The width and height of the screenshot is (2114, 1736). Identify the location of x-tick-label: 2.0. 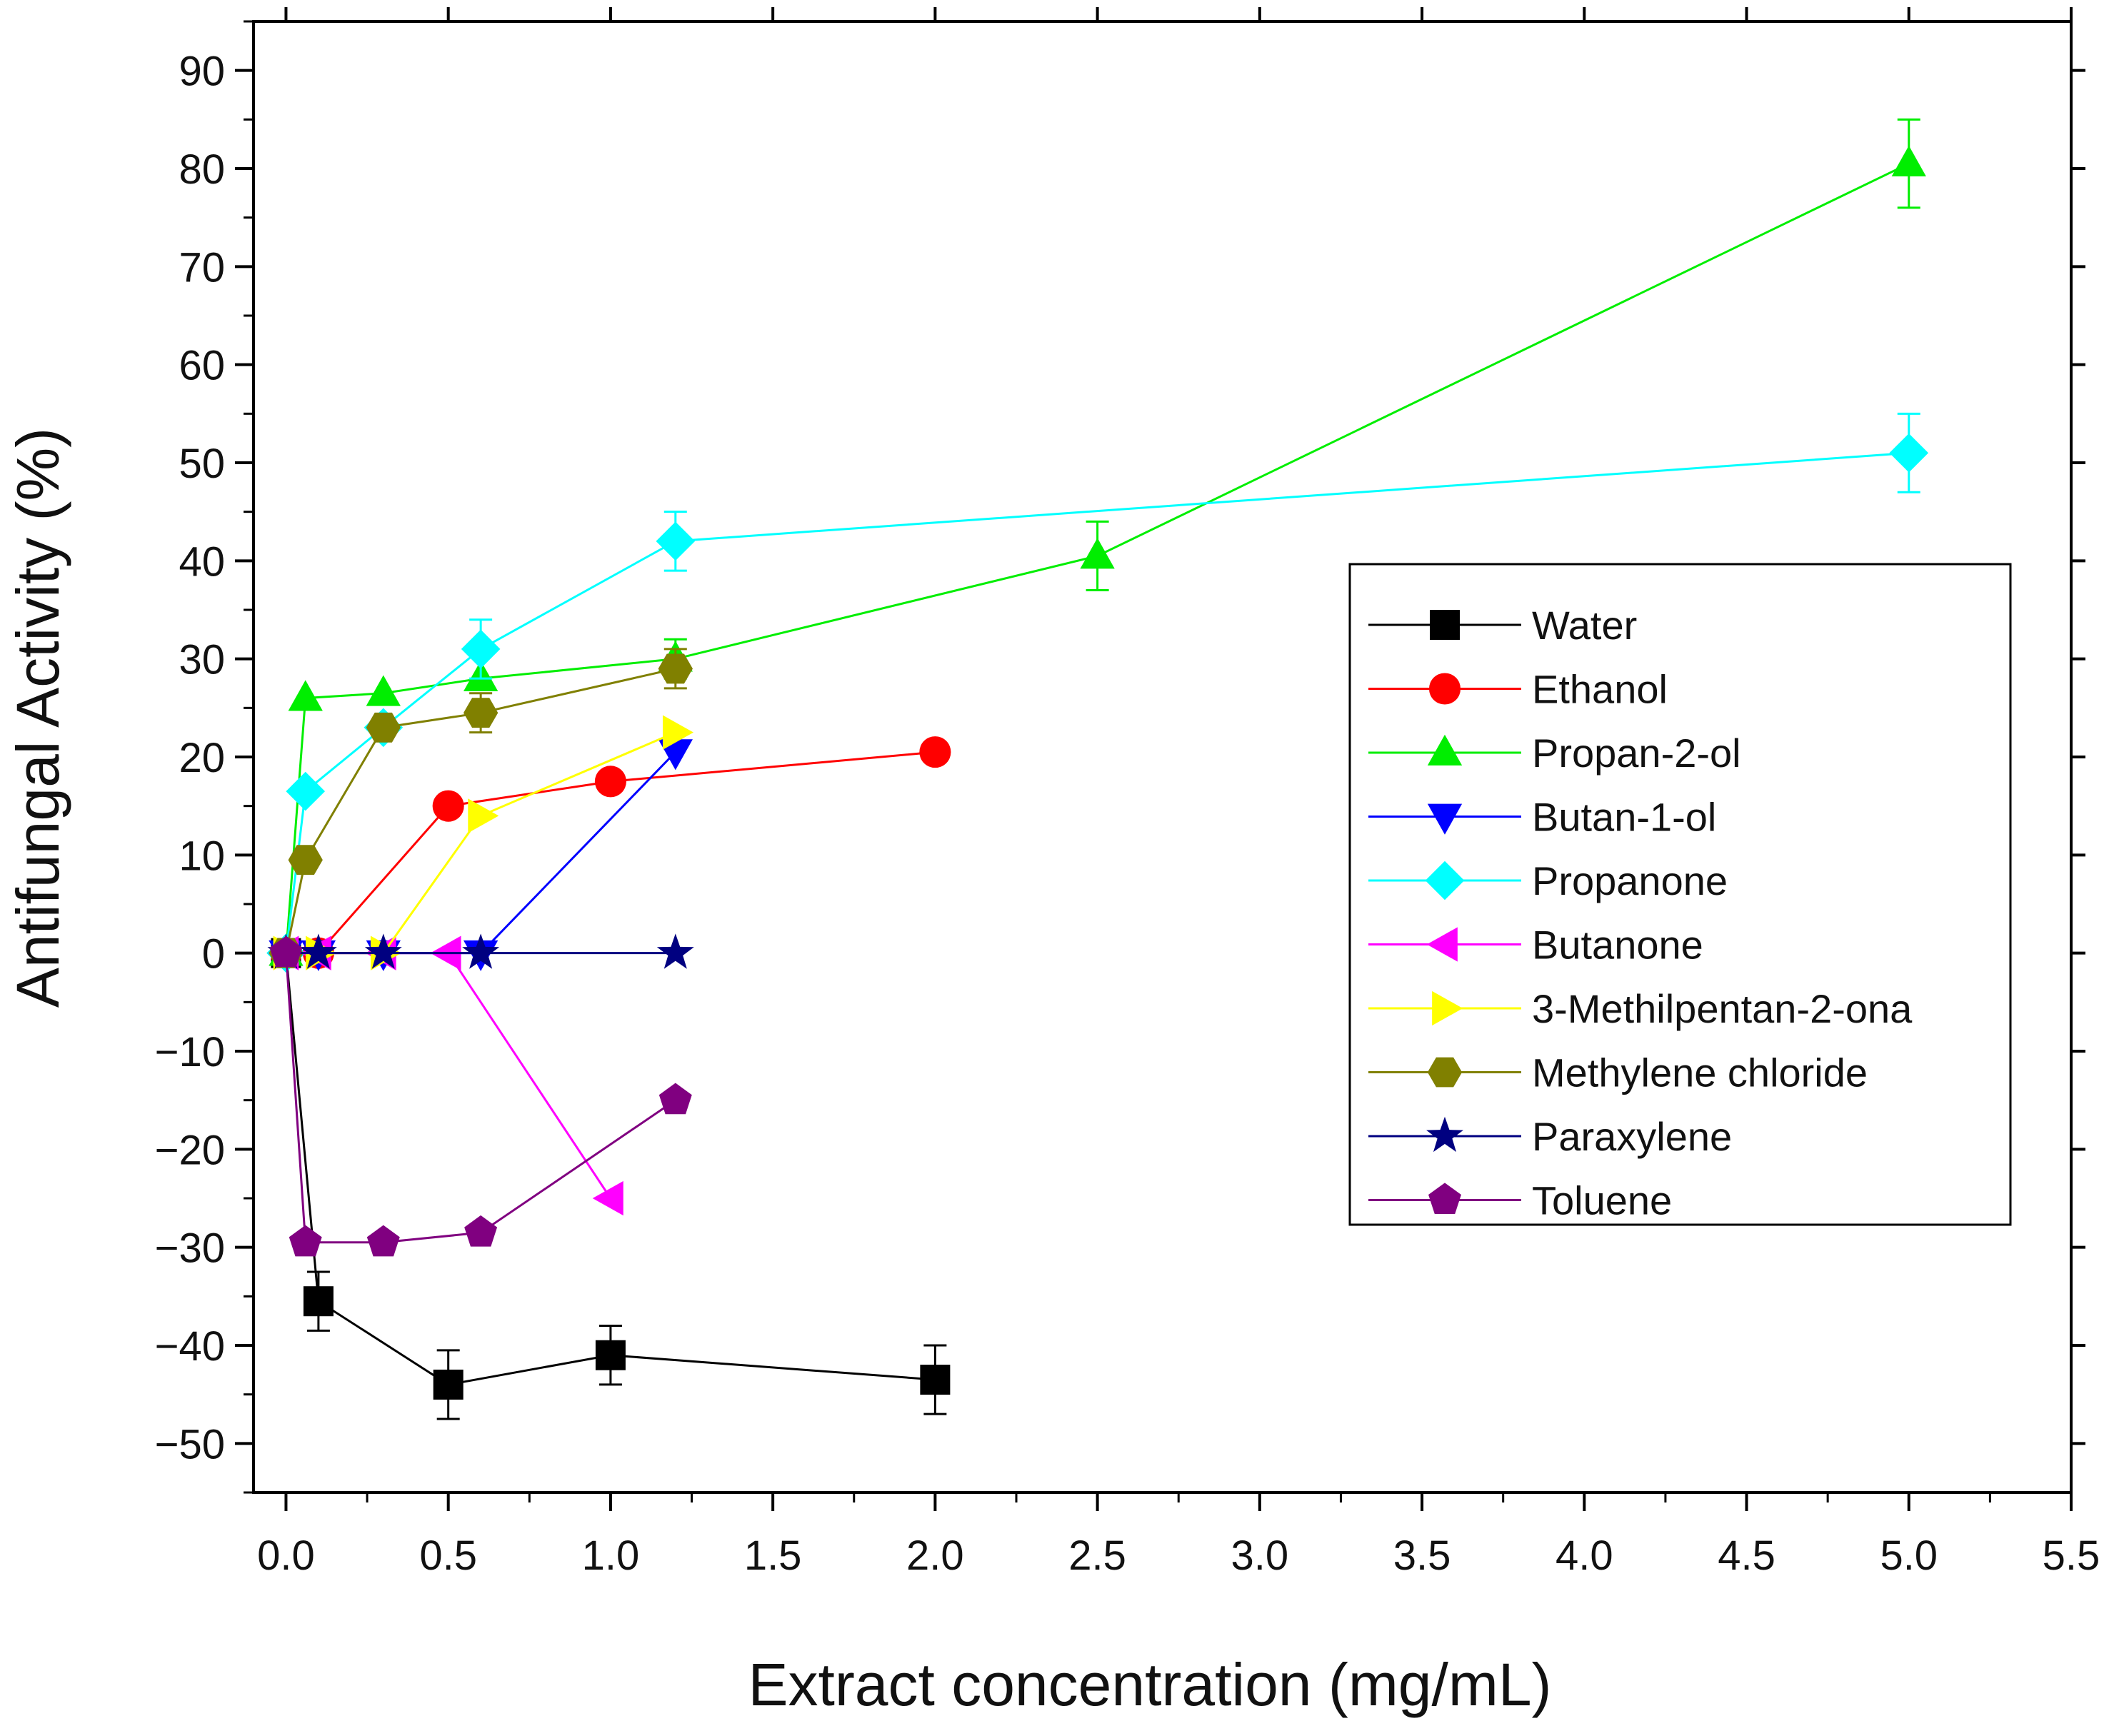
(935, 1555).